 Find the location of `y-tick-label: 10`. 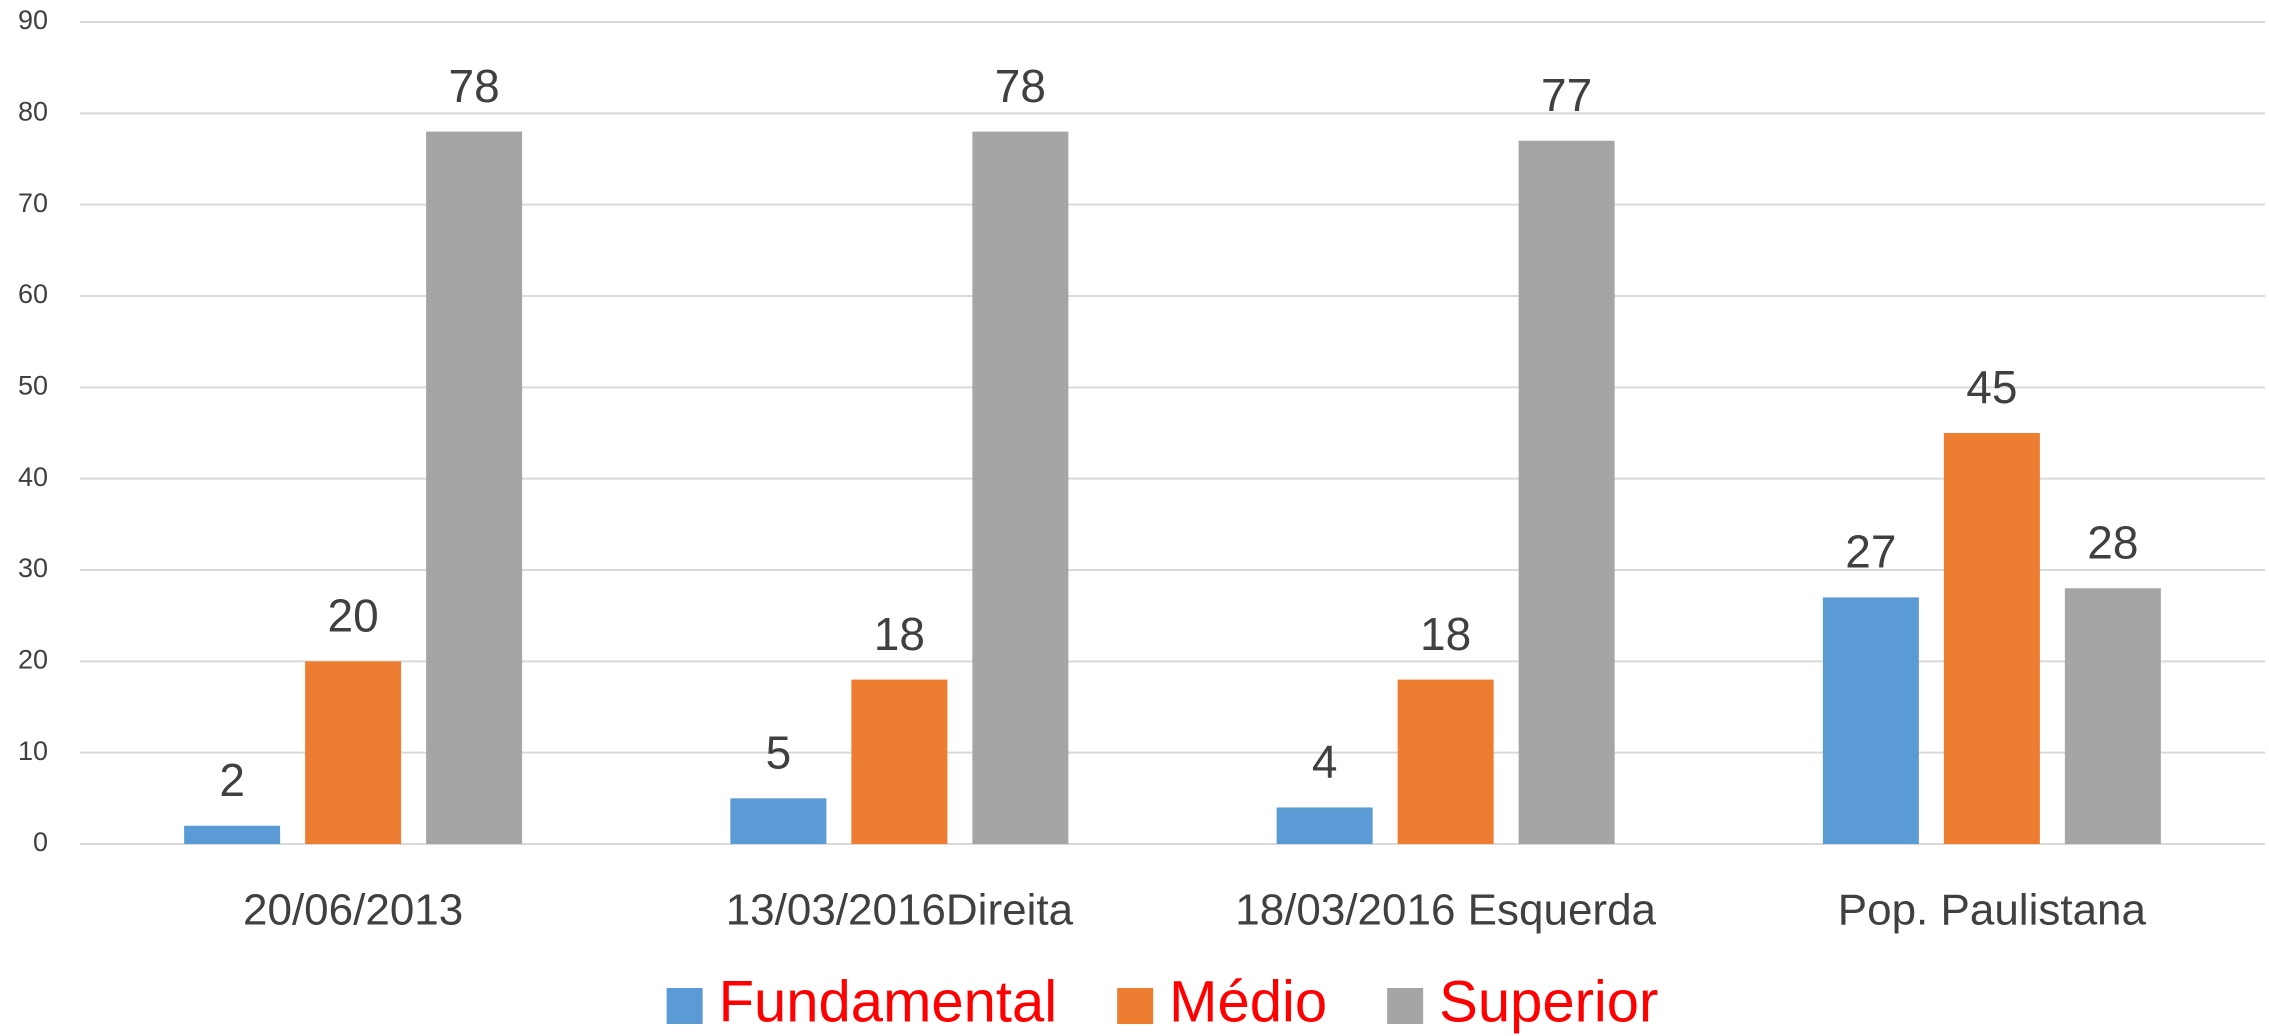

y-tick-label: 10 is located at coordinates (33, 751).